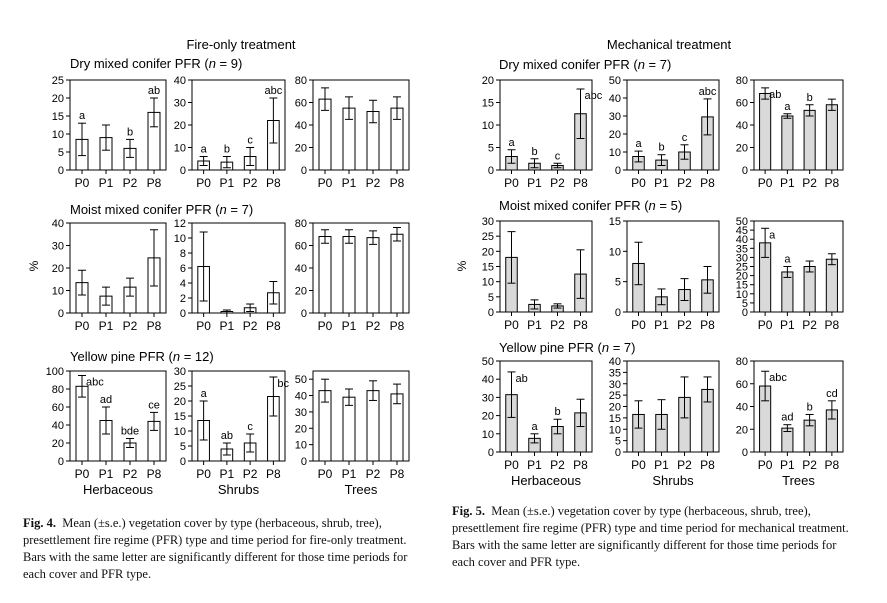 The width and height of the screenshot is (887, 603). I want to click on y-tick-label: 2, so click(183, 299).